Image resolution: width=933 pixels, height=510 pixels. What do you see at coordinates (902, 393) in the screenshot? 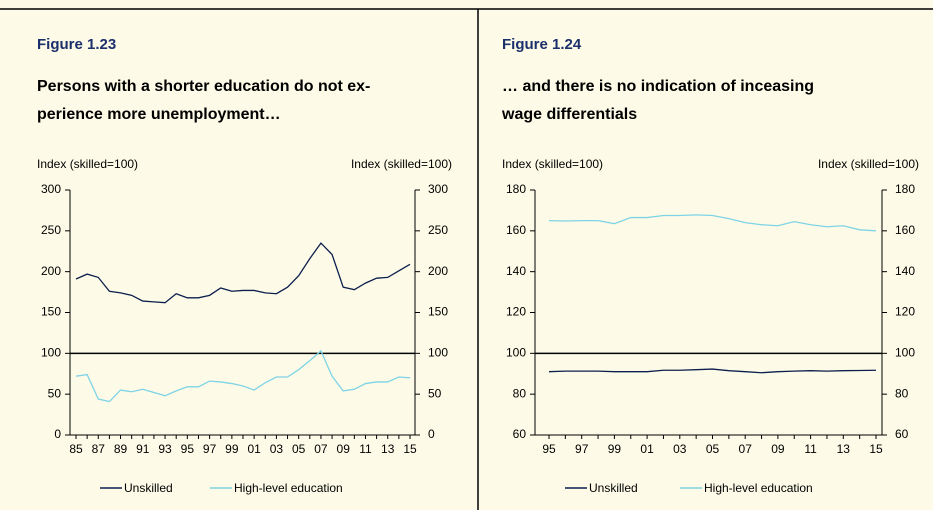
I see `y2-tick-label: 80` at bounding box center [902, 393].